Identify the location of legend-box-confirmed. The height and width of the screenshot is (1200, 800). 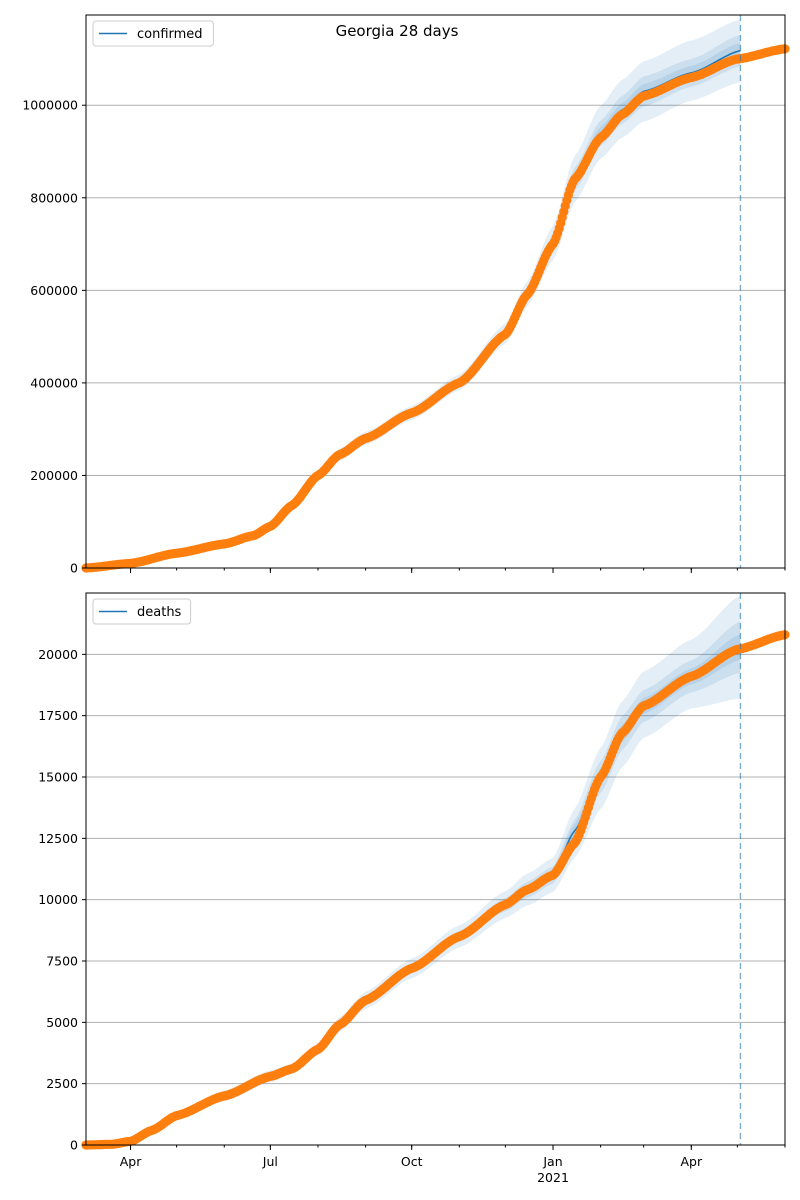
(153, 33).